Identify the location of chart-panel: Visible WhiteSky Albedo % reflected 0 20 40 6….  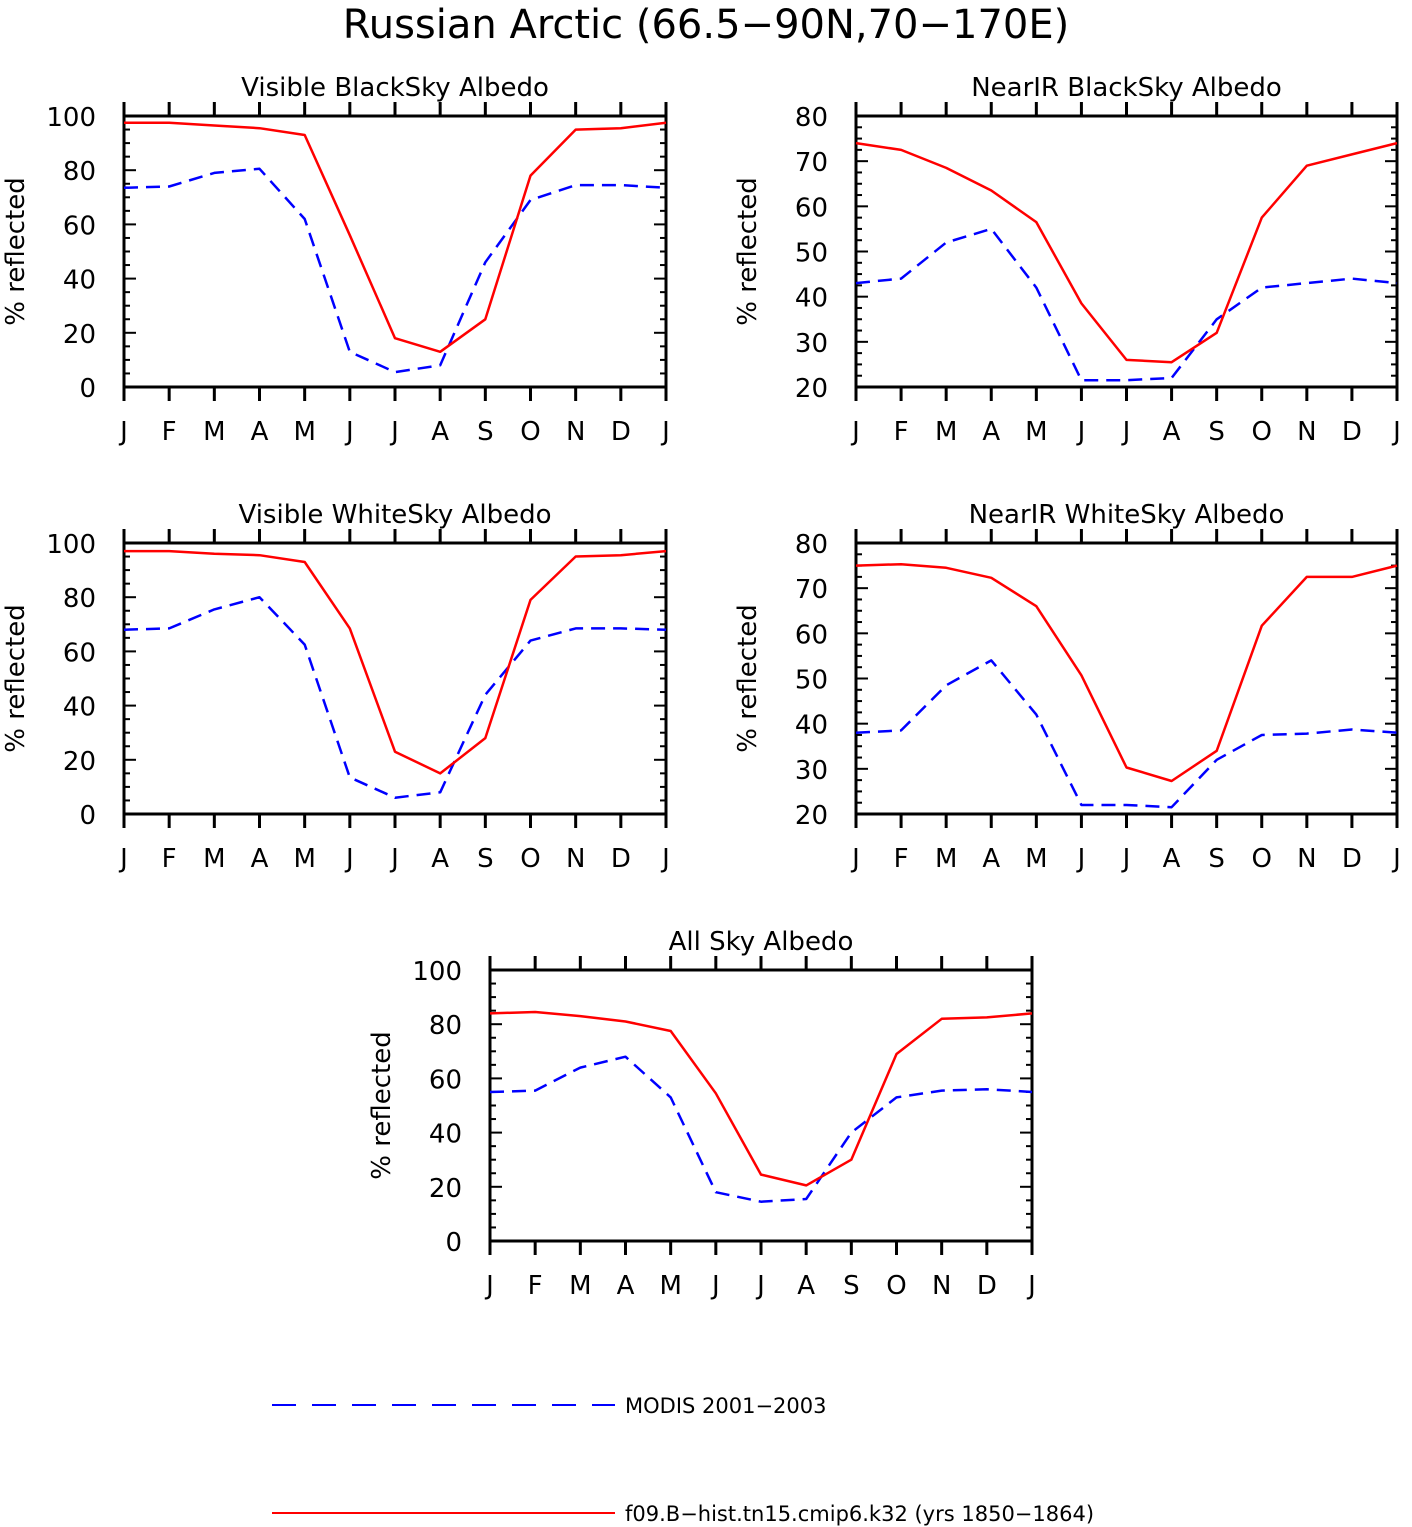
(335, 687).